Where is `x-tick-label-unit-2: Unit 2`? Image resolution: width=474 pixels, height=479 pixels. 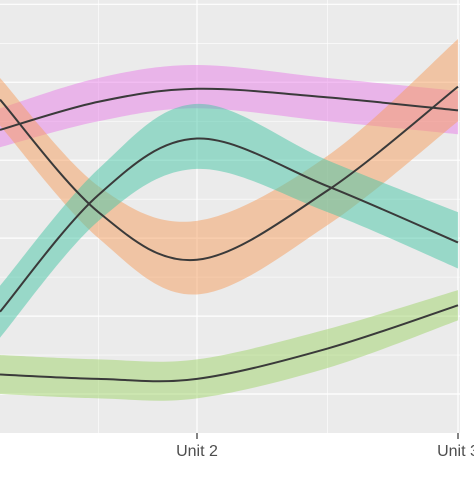 x-tick-label-unit-2: Unit 2 is located at coordinates (197, 451).